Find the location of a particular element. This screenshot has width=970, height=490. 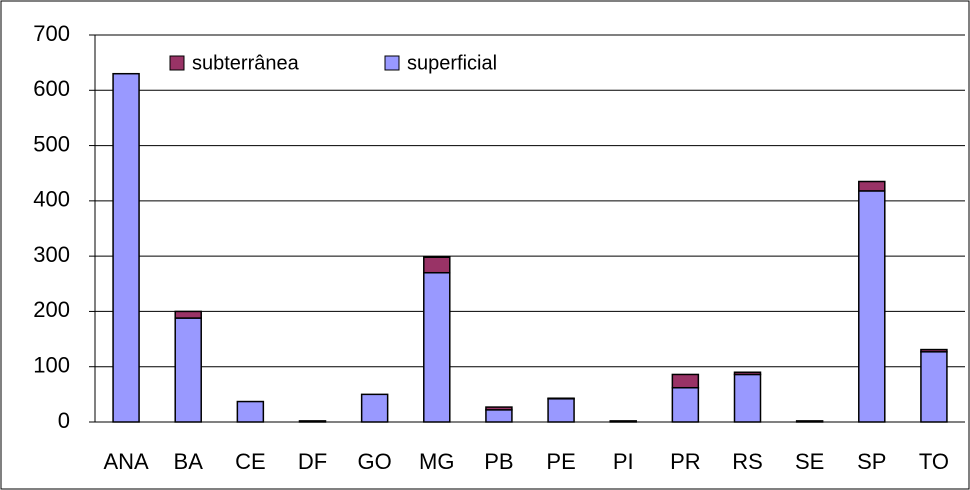

legend-label: subterrânea is located at coordinates (246, 63).